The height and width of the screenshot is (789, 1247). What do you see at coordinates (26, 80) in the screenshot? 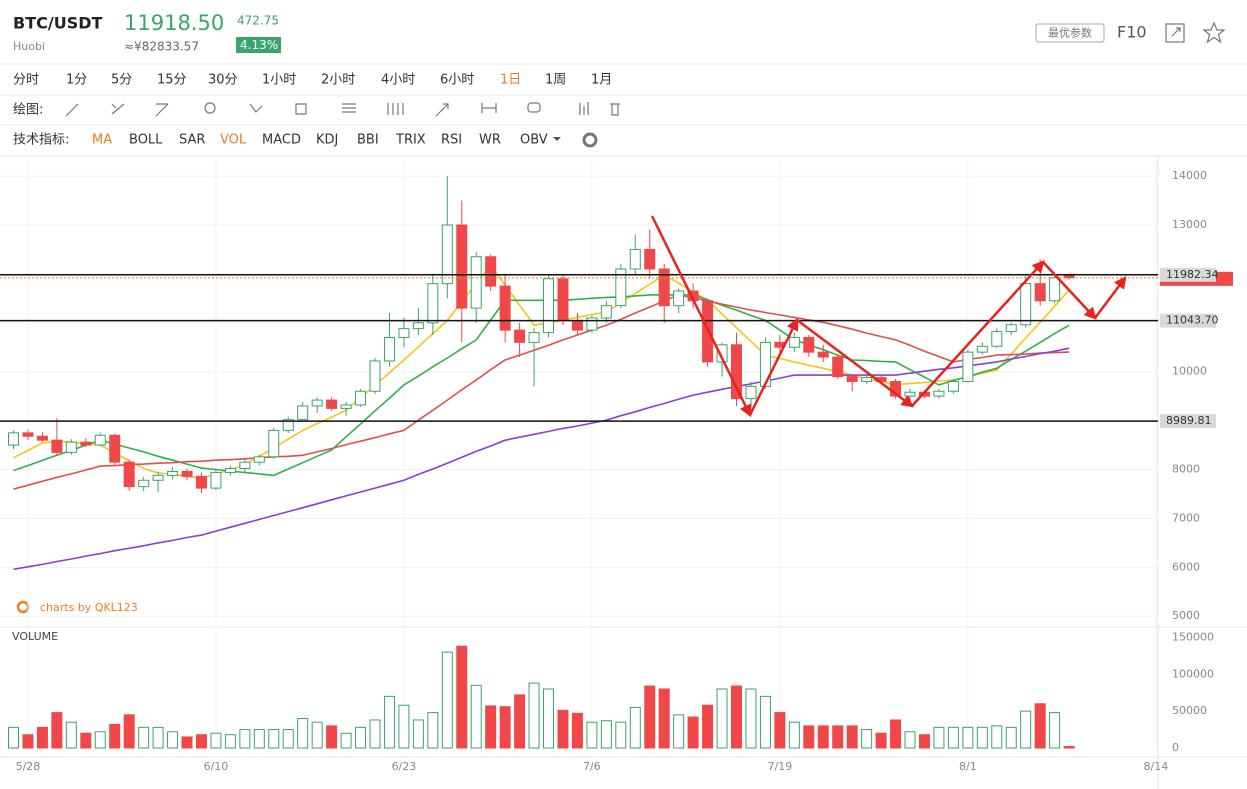
I see `period-tab: 分时` at bounding box center [26, 80].